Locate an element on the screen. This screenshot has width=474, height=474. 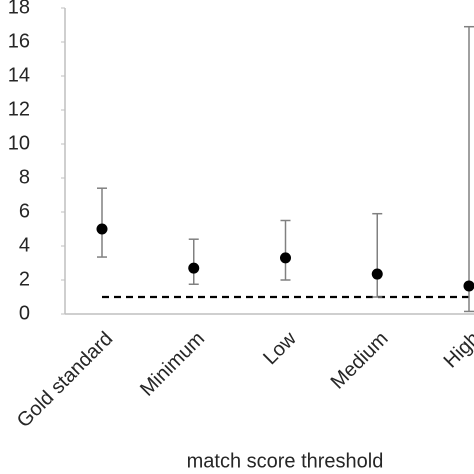
y-tick-label: 10 is located at coordinates (19, 143).